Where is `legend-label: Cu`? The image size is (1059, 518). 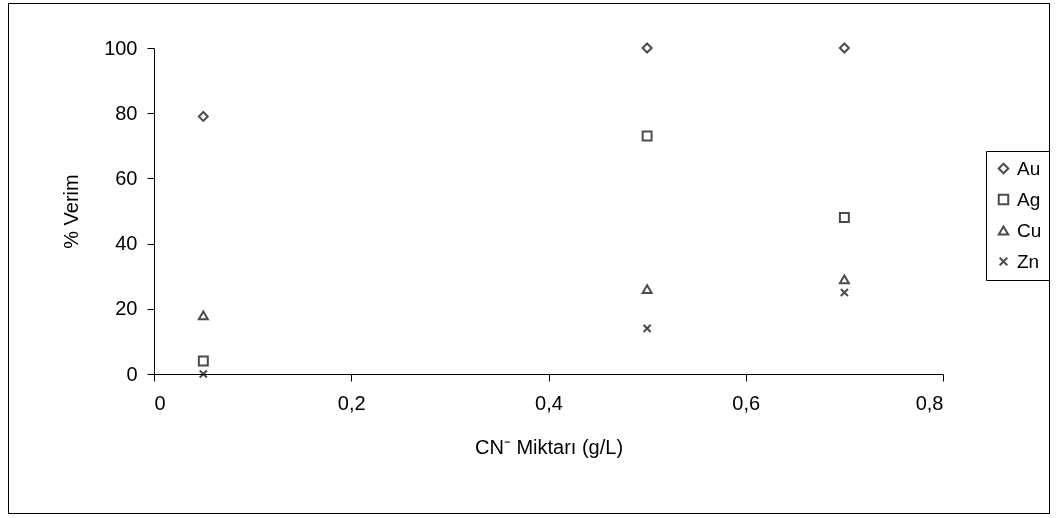
legend-label: Cu is located at coordinates (1029, 230).